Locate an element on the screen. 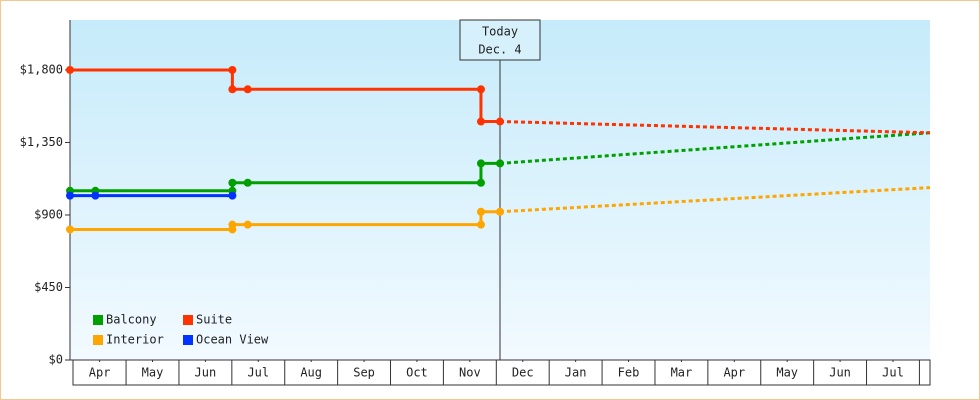 Image resolution: width=980 pixels, height=400 pixels. legend-label: Interior is located at coordinates (135, 340).